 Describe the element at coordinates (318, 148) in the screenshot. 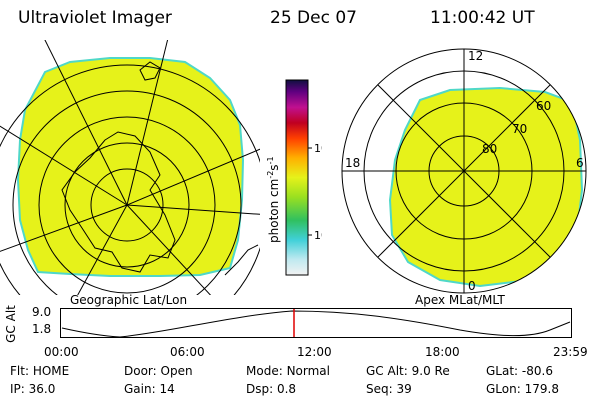

I see `colorbar-tick-100: 100` at that location.